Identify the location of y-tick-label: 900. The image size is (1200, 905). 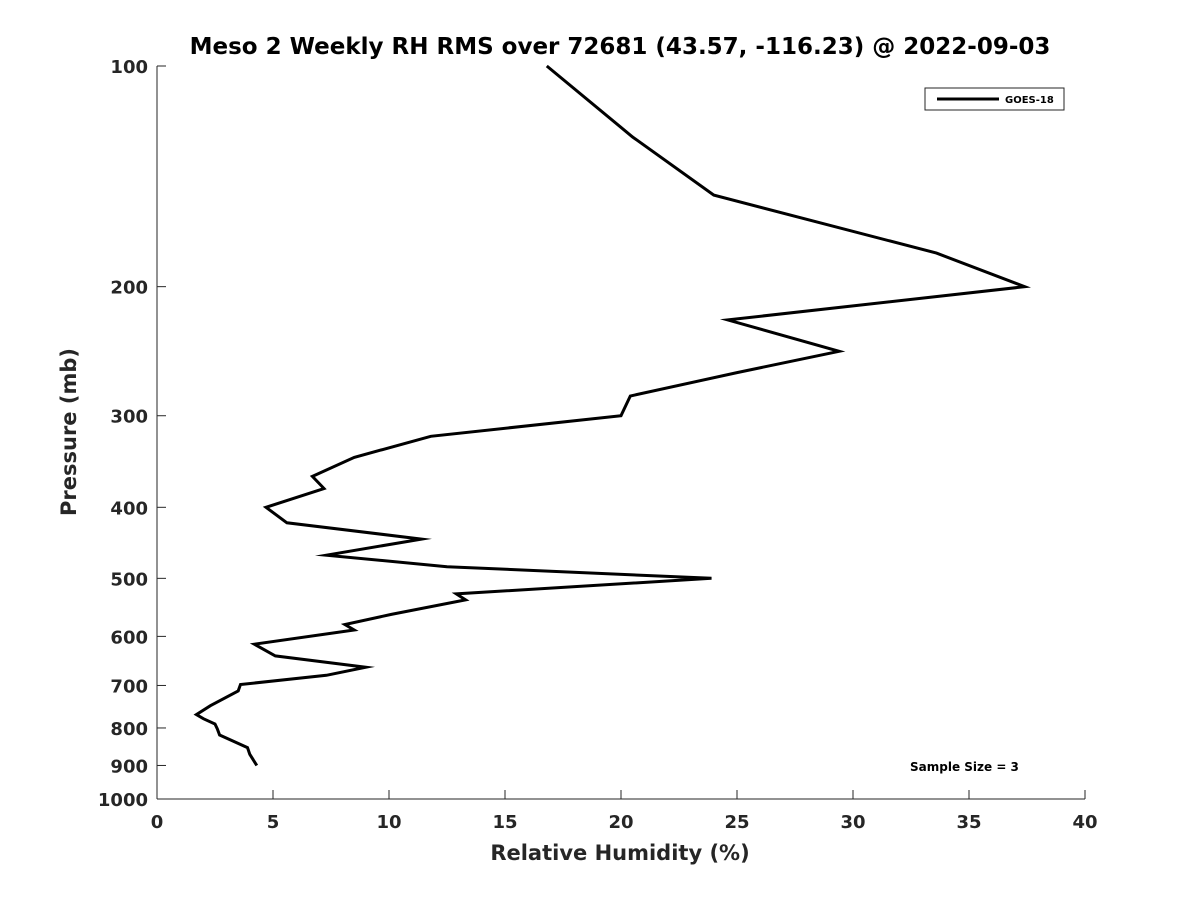
(129, 766).